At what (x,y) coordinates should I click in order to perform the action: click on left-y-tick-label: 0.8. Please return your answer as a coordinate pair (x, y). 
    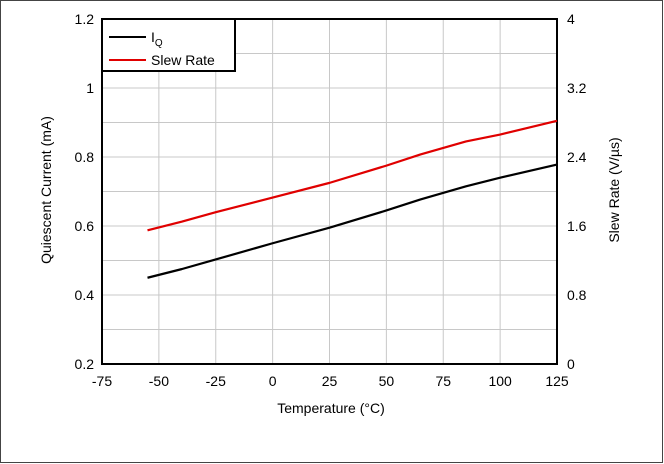
    Looking at the image, I should click on (85, 157).